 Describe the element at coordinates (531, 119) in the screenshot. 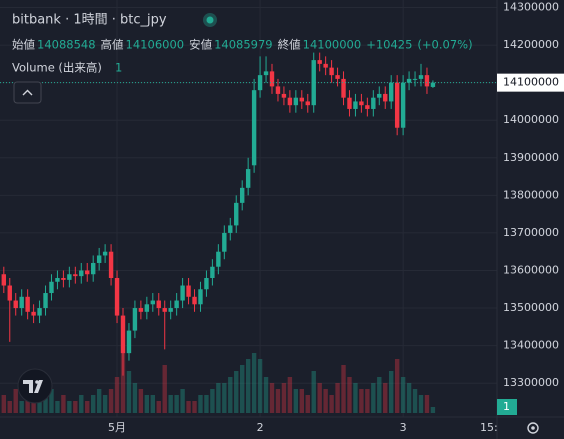

I see `y-tick-label: 14000000` at that location.